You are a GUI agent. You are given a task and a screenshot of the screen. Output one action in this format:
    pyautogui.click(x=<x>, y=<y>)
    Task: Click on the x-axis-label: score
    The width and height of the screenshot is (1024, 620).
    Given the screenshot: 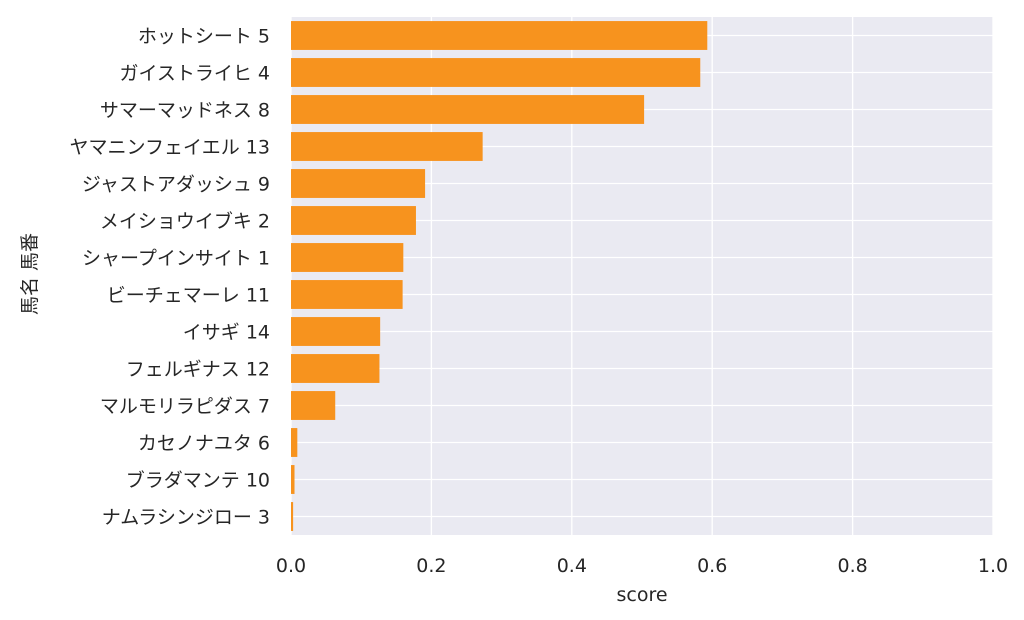 What is the action you would take?
    pyautogui.click(x=641, y=595)
    